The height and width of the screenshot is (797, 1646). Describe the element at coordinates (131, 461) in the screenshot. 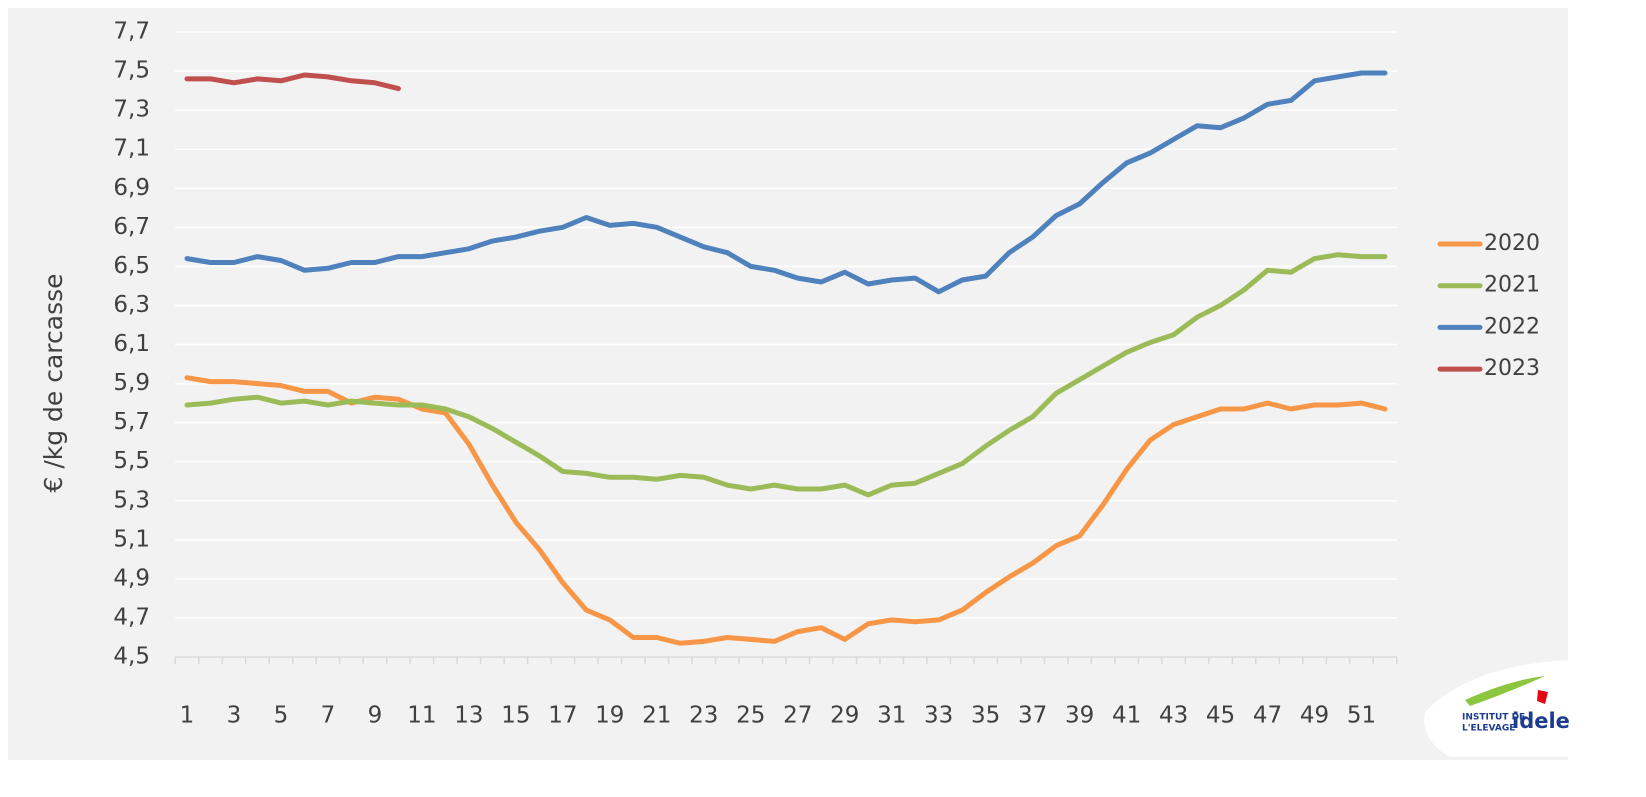

I see `y-tick-label: 5,5` at that location.